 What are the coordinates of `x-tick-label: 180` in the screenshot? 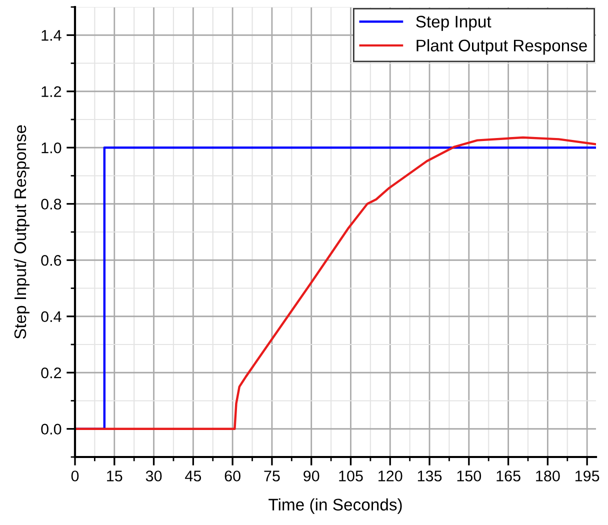 It's located at (548, 476).